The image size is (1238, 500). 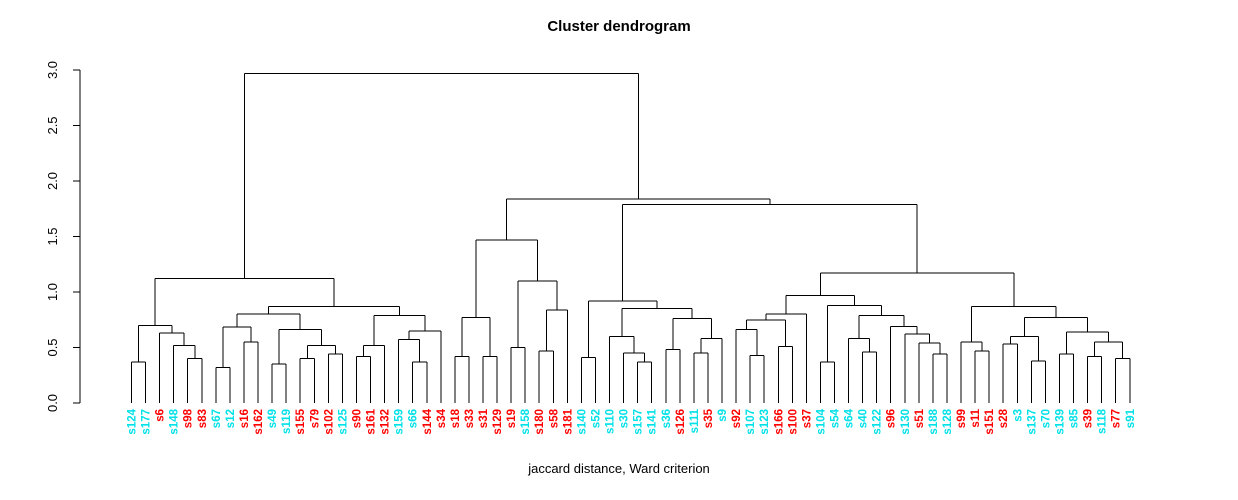 What do you see at coordinates (765, 422) in the screenshot?
I see `leaf-label: s123` at bounding box center [765, 422].